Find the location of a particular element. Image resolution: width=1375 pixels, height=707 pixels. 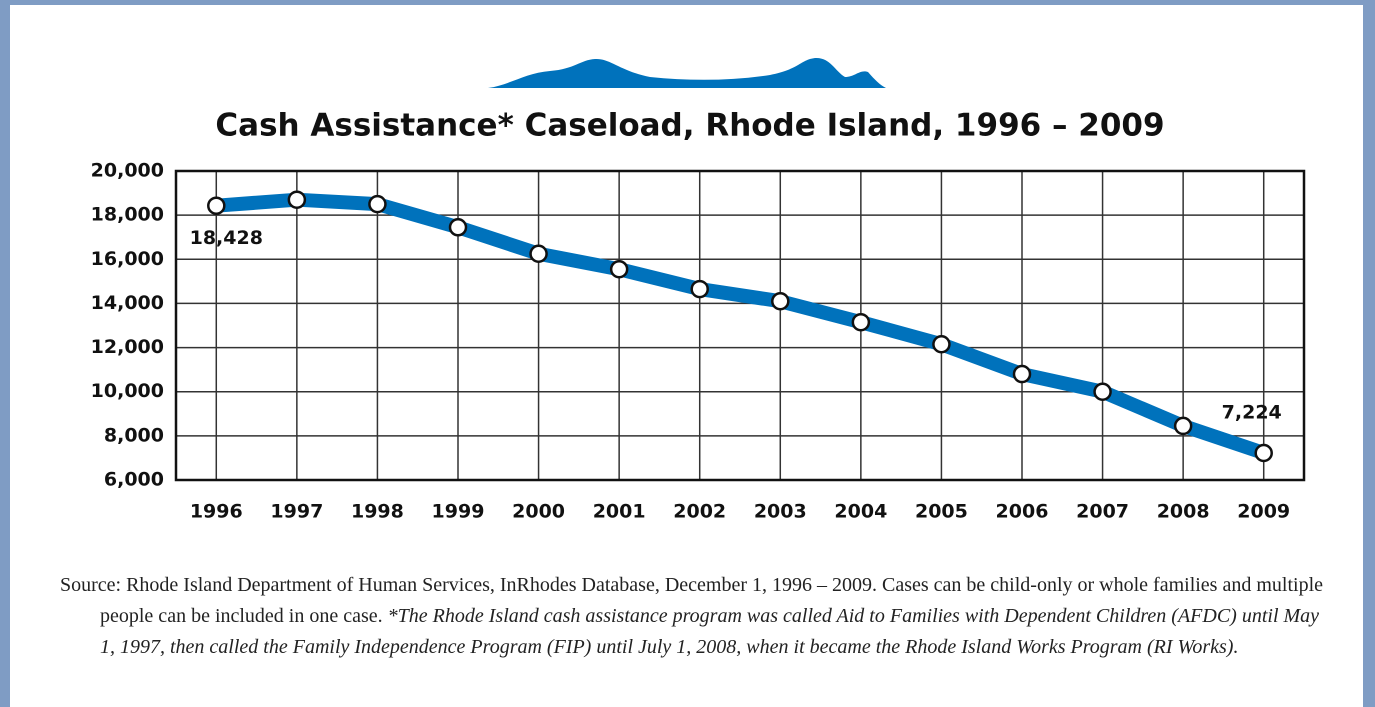

x-tick-label: 2003 is located at coordinates (780, 512).